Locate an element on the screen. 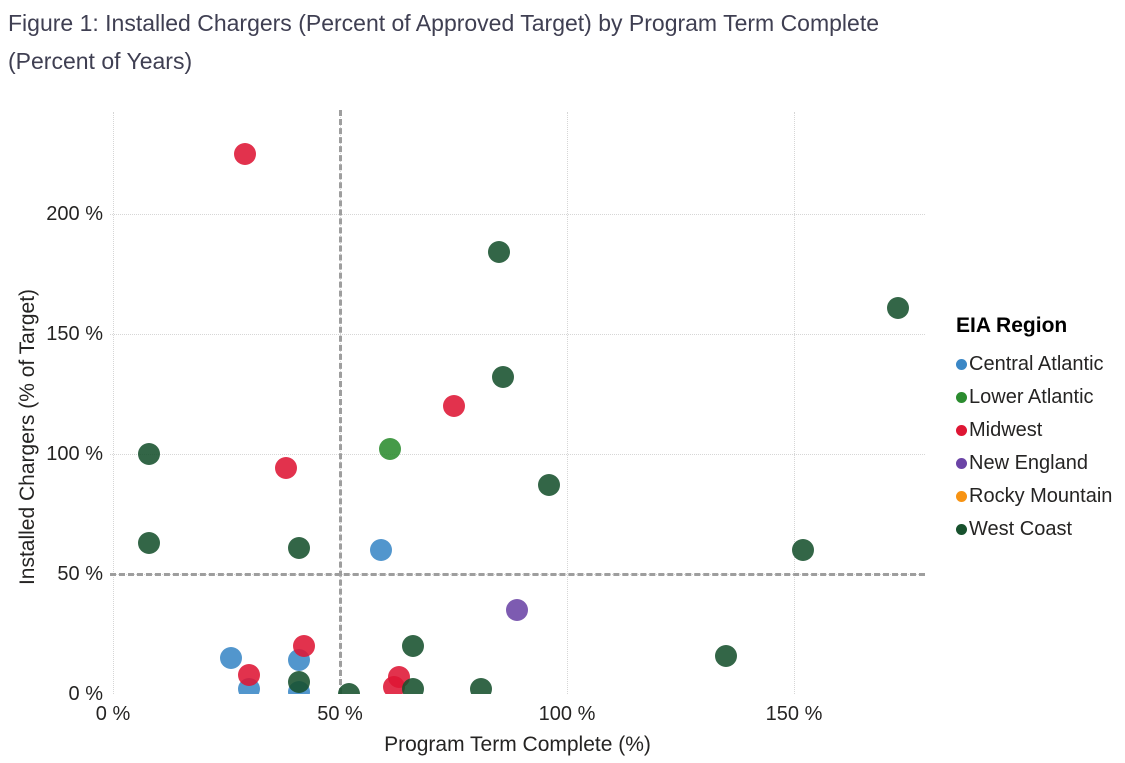 This screenshot has width=1125, height=763. legend-title: EIA Region is located at coordinates (1012, 325).